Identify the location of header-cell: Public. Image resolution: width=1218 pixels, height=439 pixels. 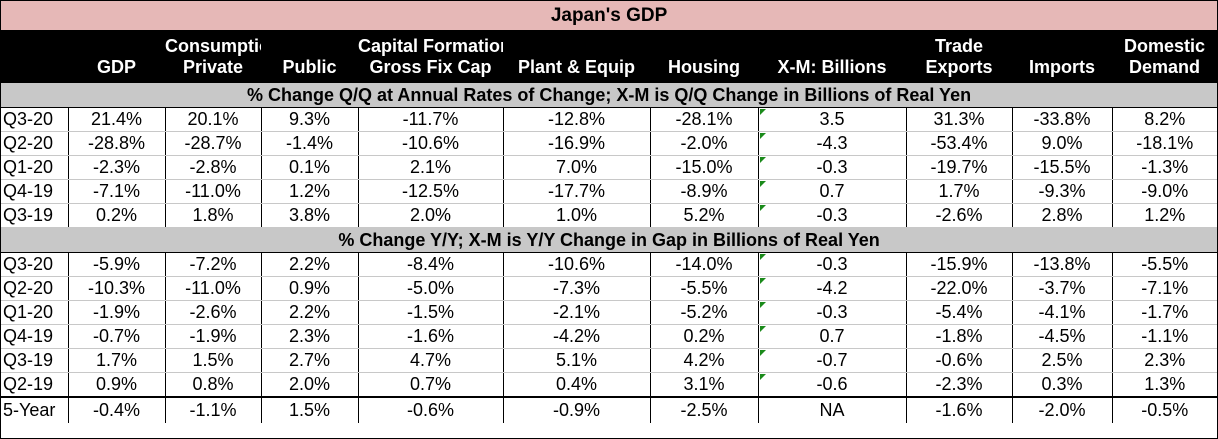
(309, 70).